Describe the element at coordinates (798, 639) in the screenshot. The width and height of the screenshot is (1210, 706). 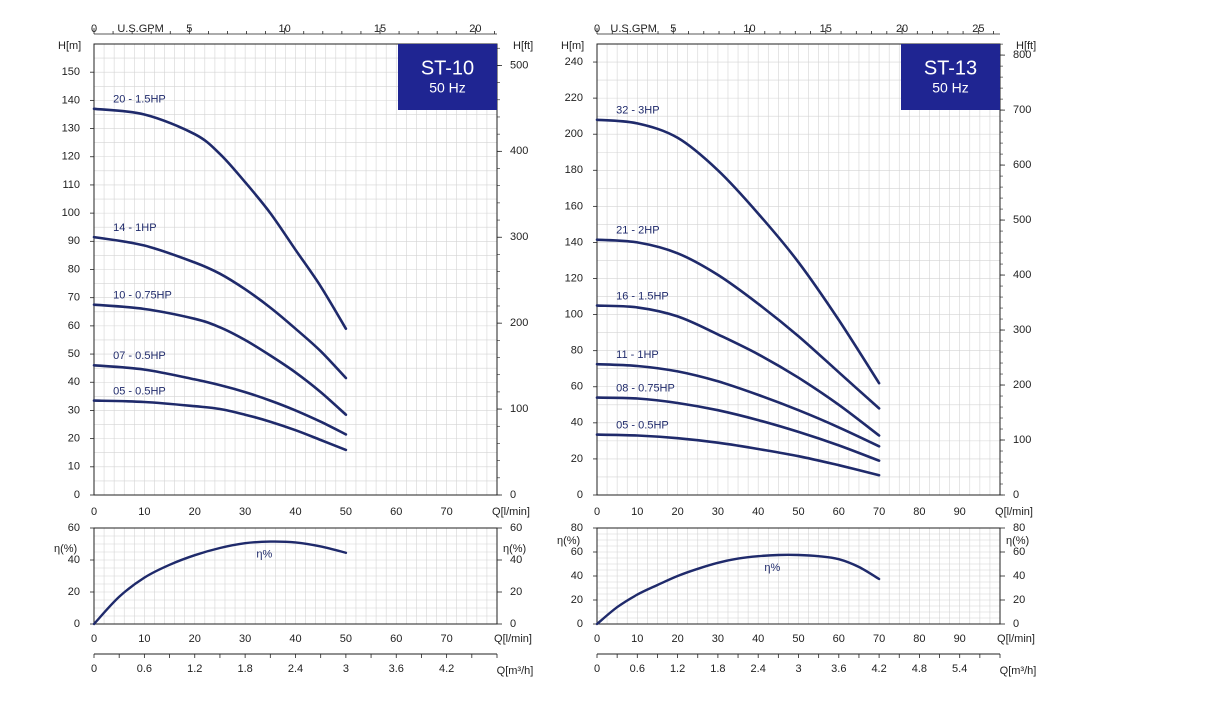
I see `eta-q-tick-label: 50` at that location.